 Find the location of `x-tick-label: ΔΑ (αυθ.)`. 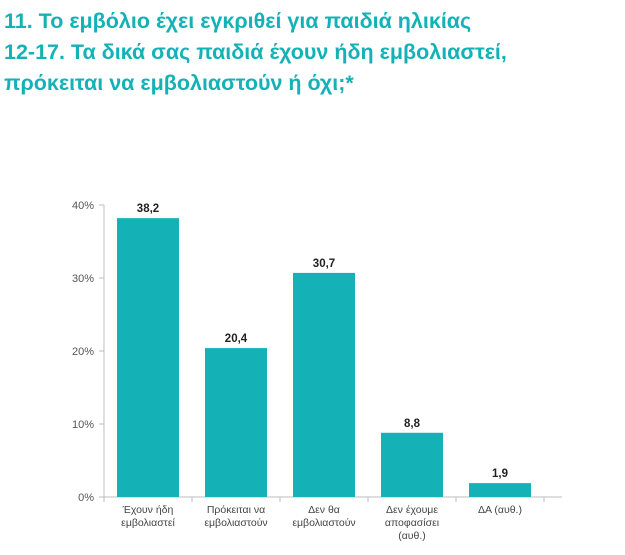

x-tick-label: ΔΑ (αυθ.) is located at coordinates (500, 510).